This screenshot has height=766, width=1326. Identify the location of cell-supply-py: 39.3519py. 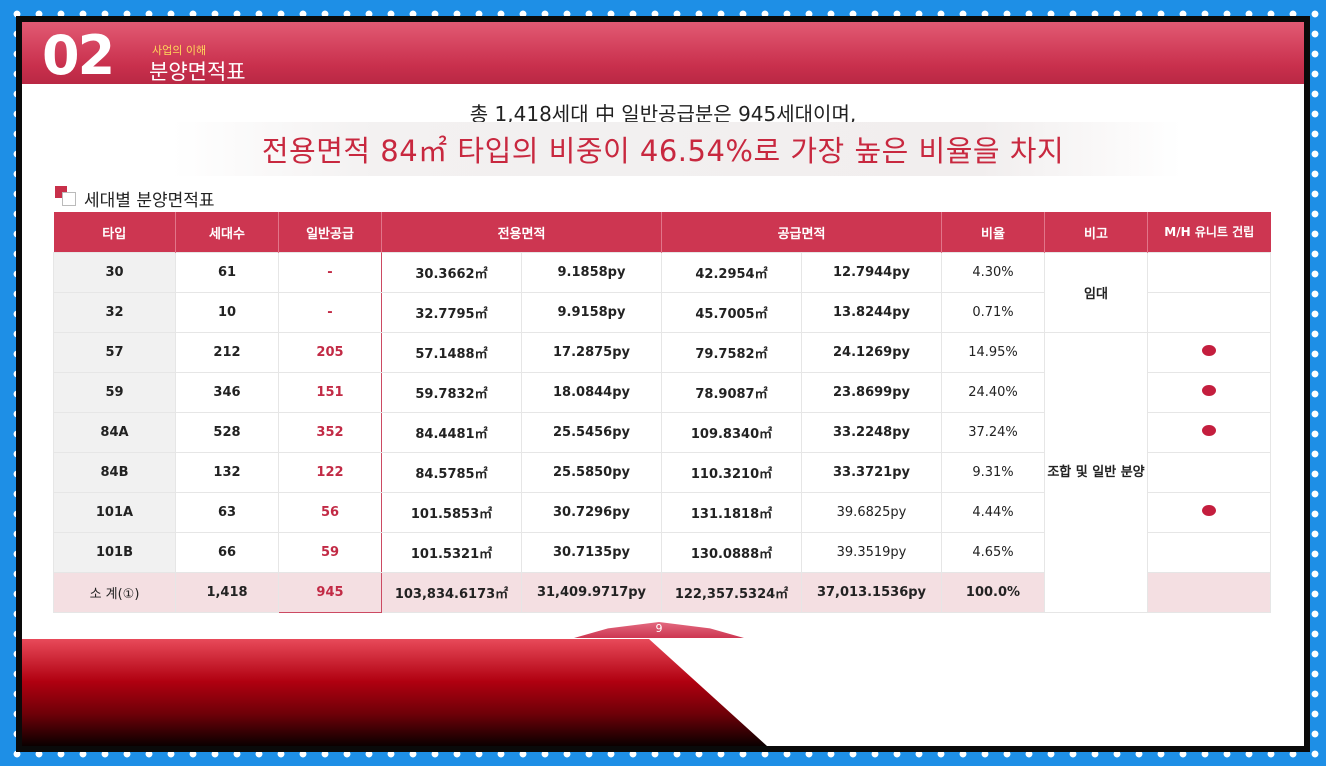
(871, 552).